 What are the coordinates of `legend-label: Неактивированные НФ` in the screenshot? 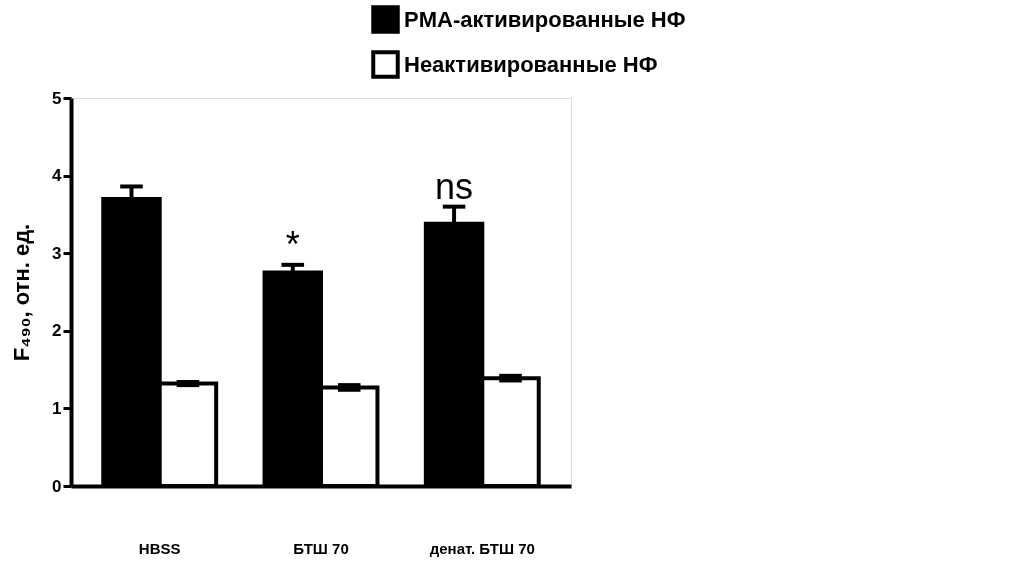 It's located at (531, 64).